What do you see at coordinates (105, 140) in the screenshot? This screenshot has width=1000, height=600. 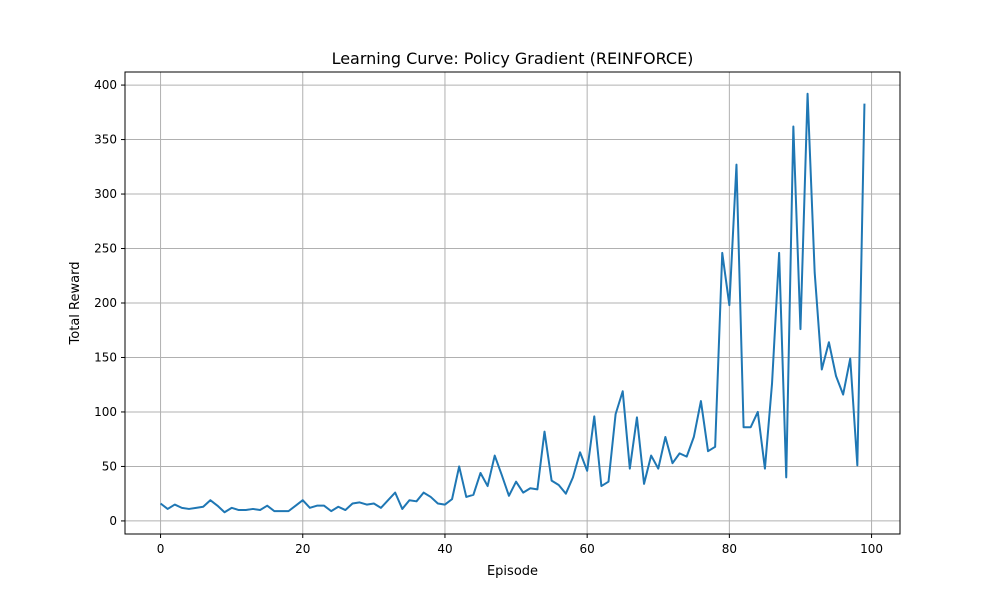 I see `y-tick-label: 350` at bounding box center [105, 140].